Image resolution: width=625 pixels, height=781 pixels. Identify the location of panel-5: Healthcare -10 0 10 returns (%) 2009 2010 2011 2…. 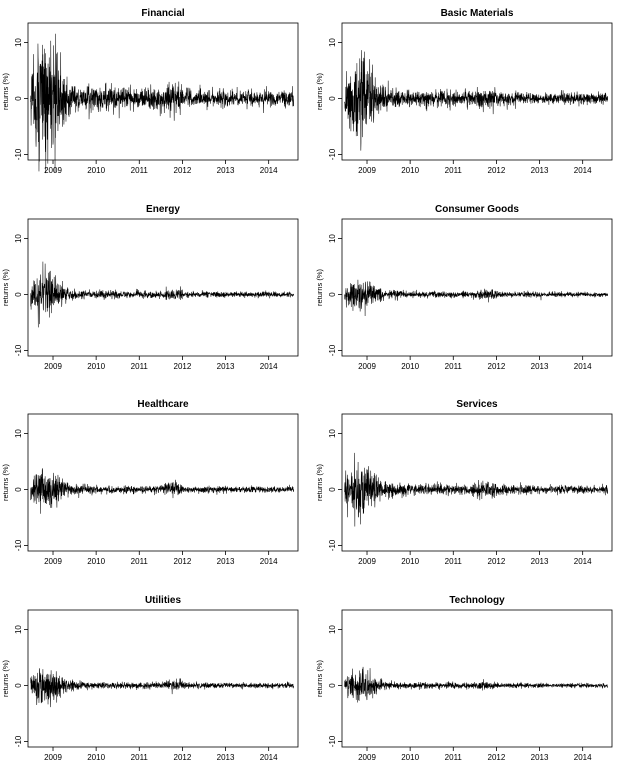
(150, 482).